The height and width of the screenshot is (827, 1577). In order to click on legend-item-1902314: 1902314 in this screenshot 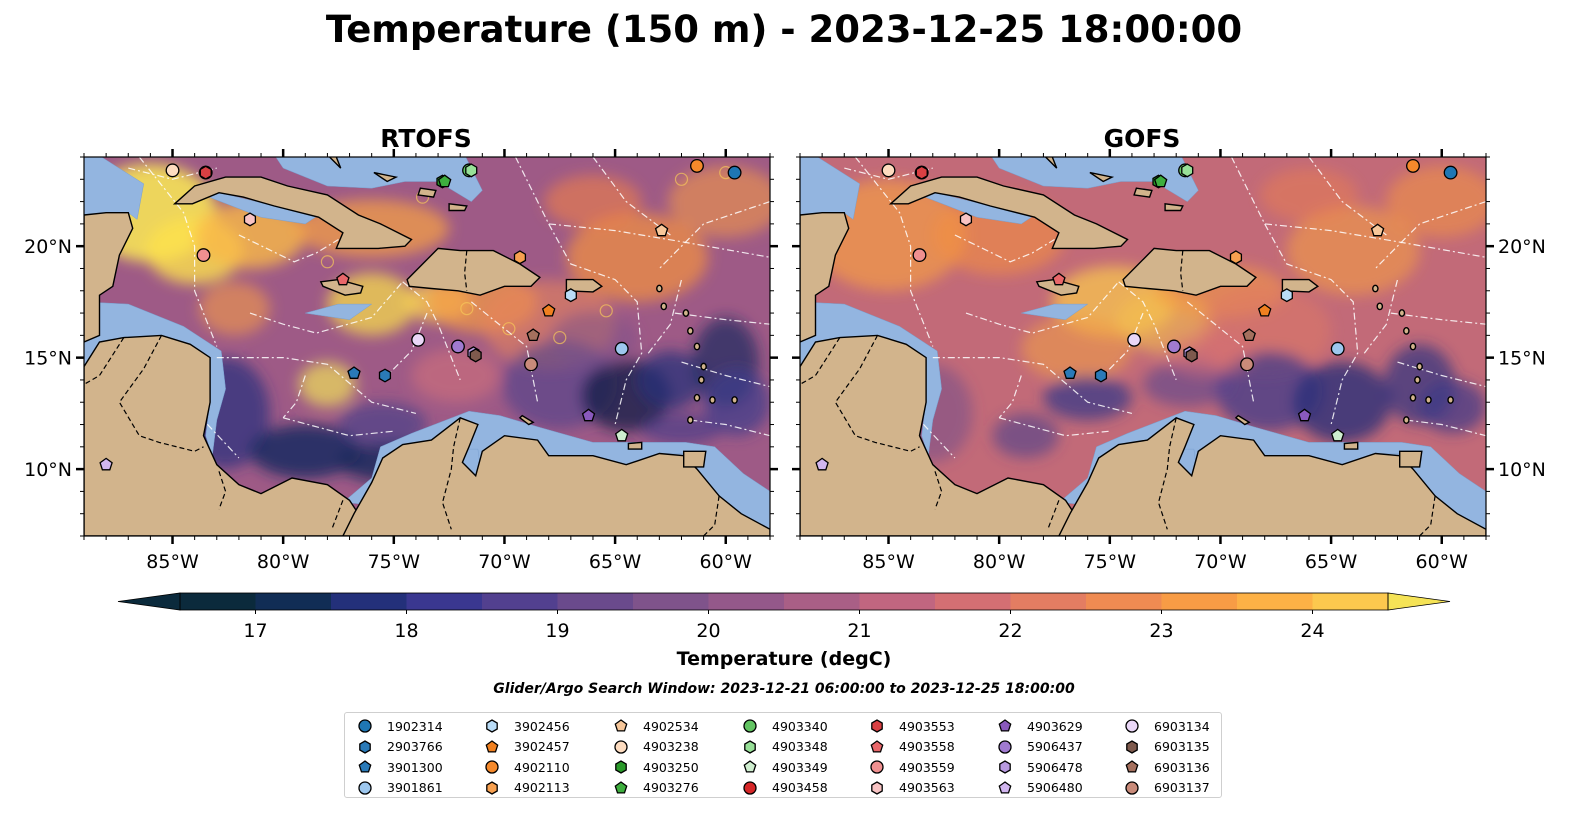, I will do `click(400, 726)`.